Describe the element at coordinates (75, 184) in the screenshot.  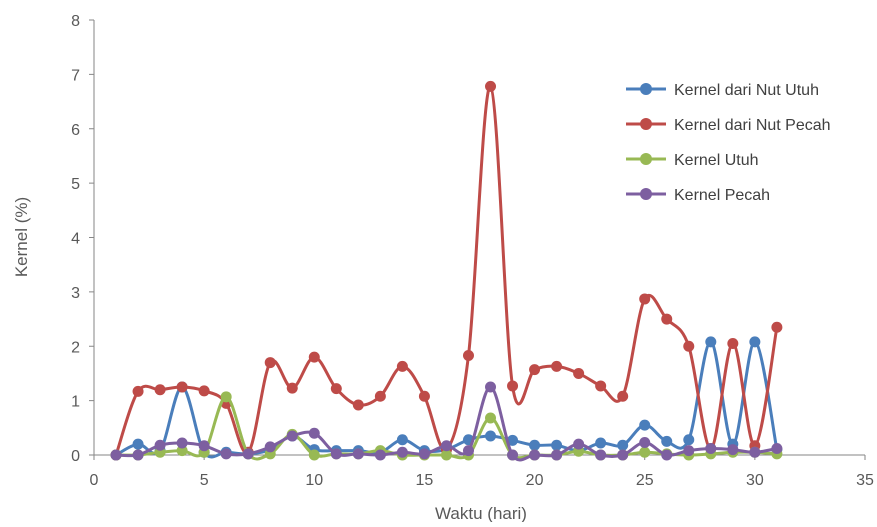
I see `y-tick-label: 5` at that location.